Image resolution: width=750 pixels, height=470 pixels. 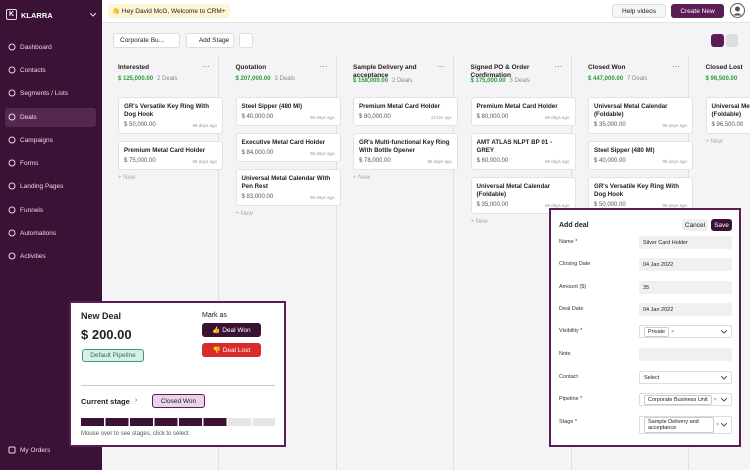 What do you see at coordinates (113, 355) in the screenshot?
I see `pipeline-badge: Default Pipeline` at bounding box center [113, 355].